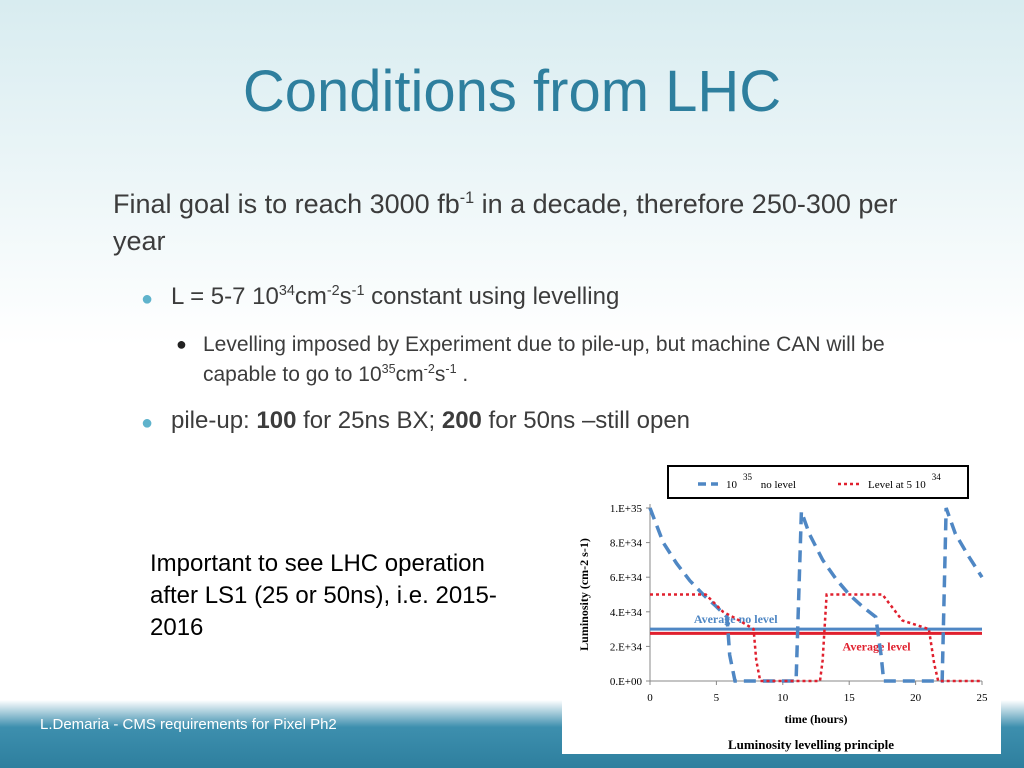 This screenshot has width=1024, height=768. Describe the element at coordinates (626, 647) in the screenshot. I see `y-tick-label: 2.E+34` at that location.